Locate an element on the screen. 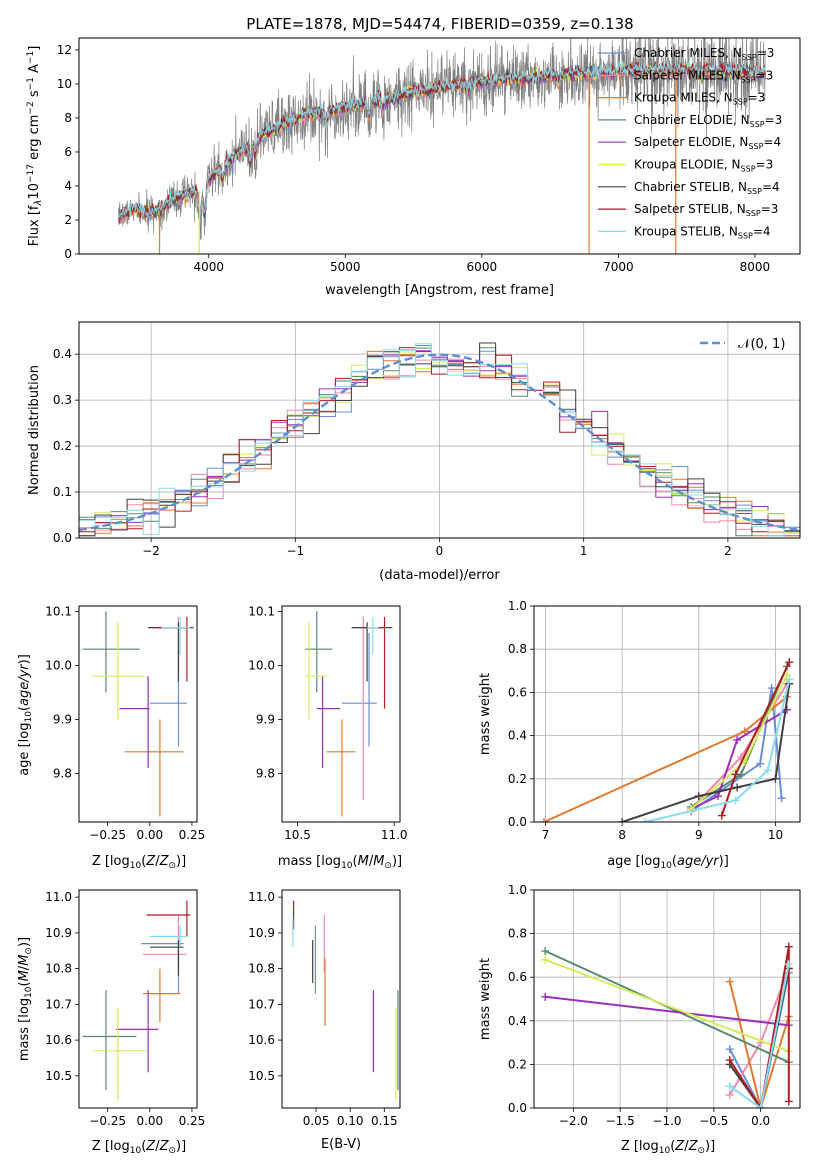 This screenshot has height=1170, width=819. legend-label-text: Kroupa MILES, N is located at coordinates (683, 98).